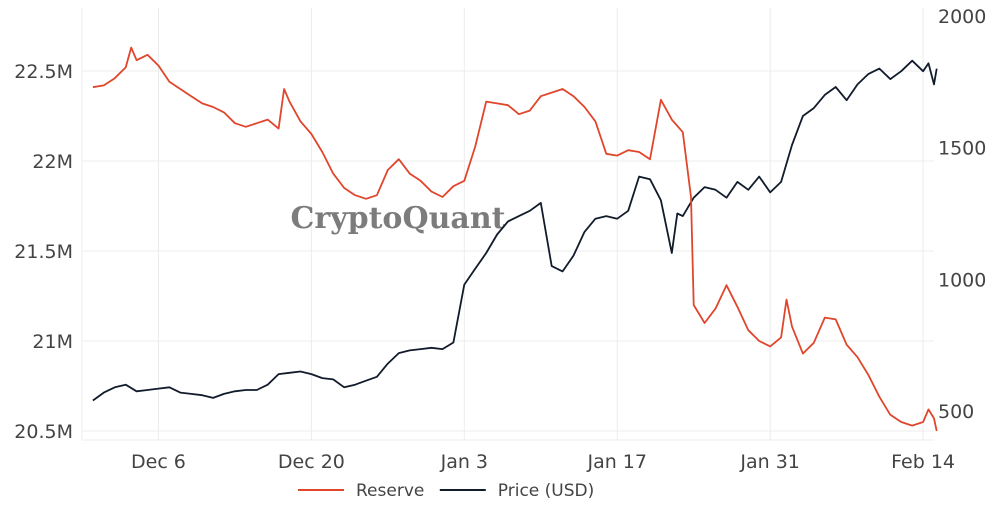 This screenshot has height=517, width=1000. I want to click on y-right-tick-label: 1500, so click(962, 149).